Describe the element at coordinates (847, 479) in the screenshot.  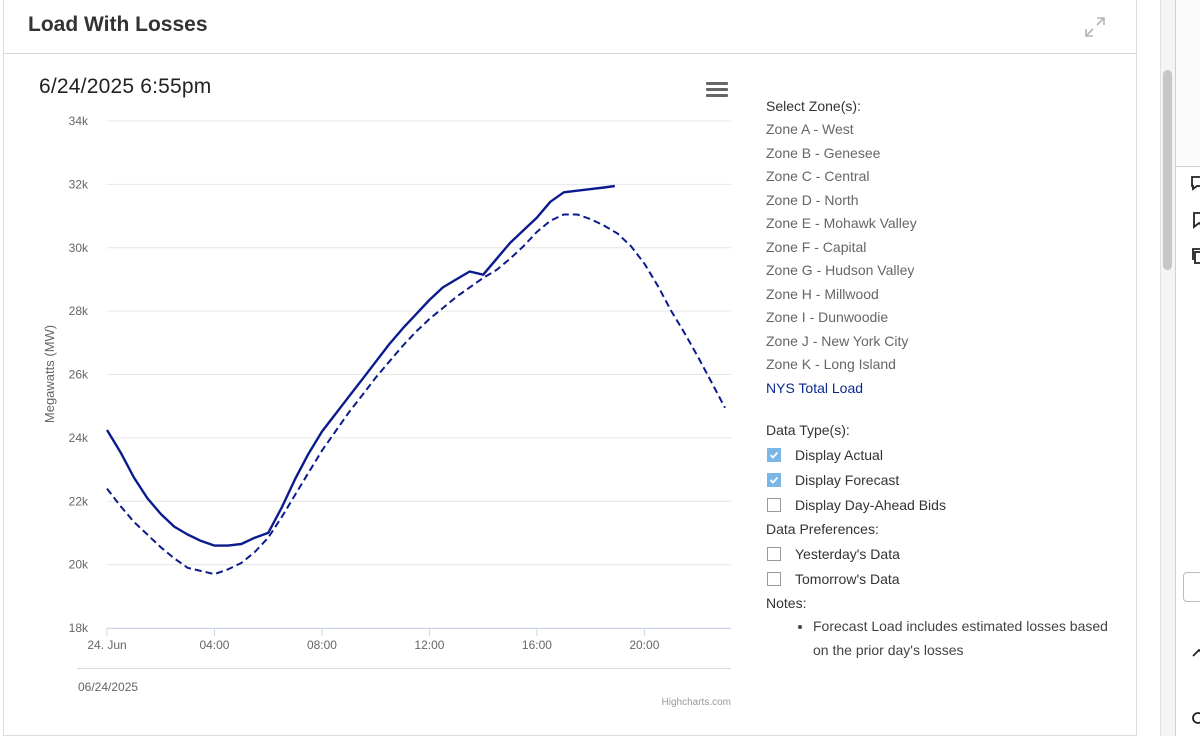
I see `checkbox-label: Display Forecast` at that location.